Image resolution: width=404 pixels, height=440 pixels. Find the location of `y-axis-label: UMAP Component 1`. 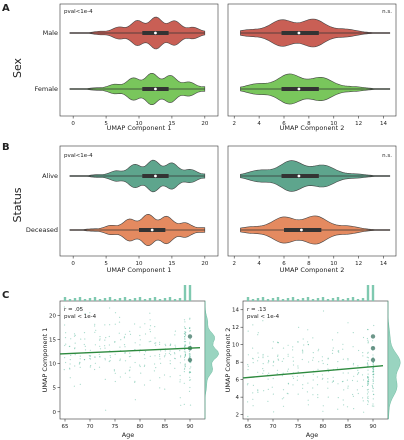

y-axis-label: UMAP Component 1 is located at coordinates (45, 360).